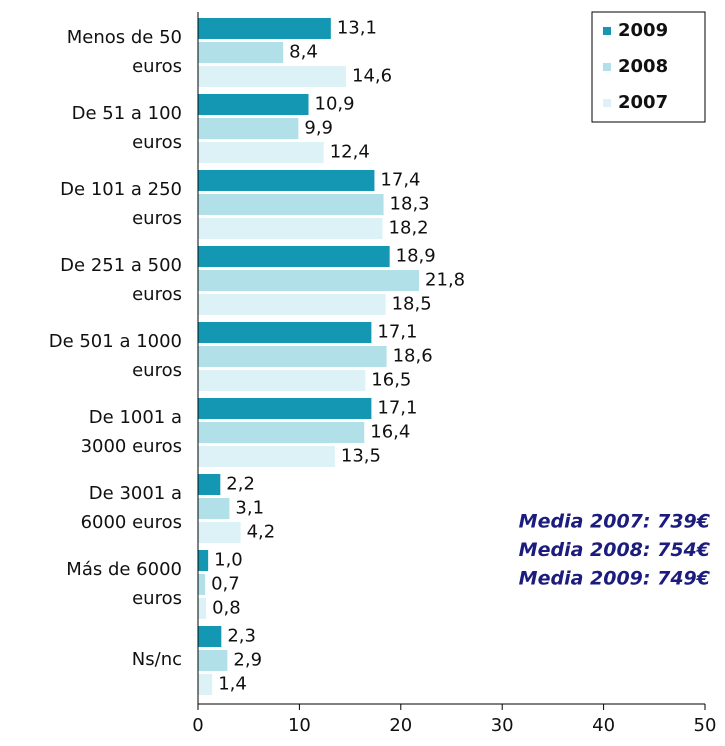 The height and width of the screenshot is (746, 725). What do you see at coordinates (135, 493) in the screenshot?
I see `y-tick-label: De 3001 a` at bounding box center [135, 493].